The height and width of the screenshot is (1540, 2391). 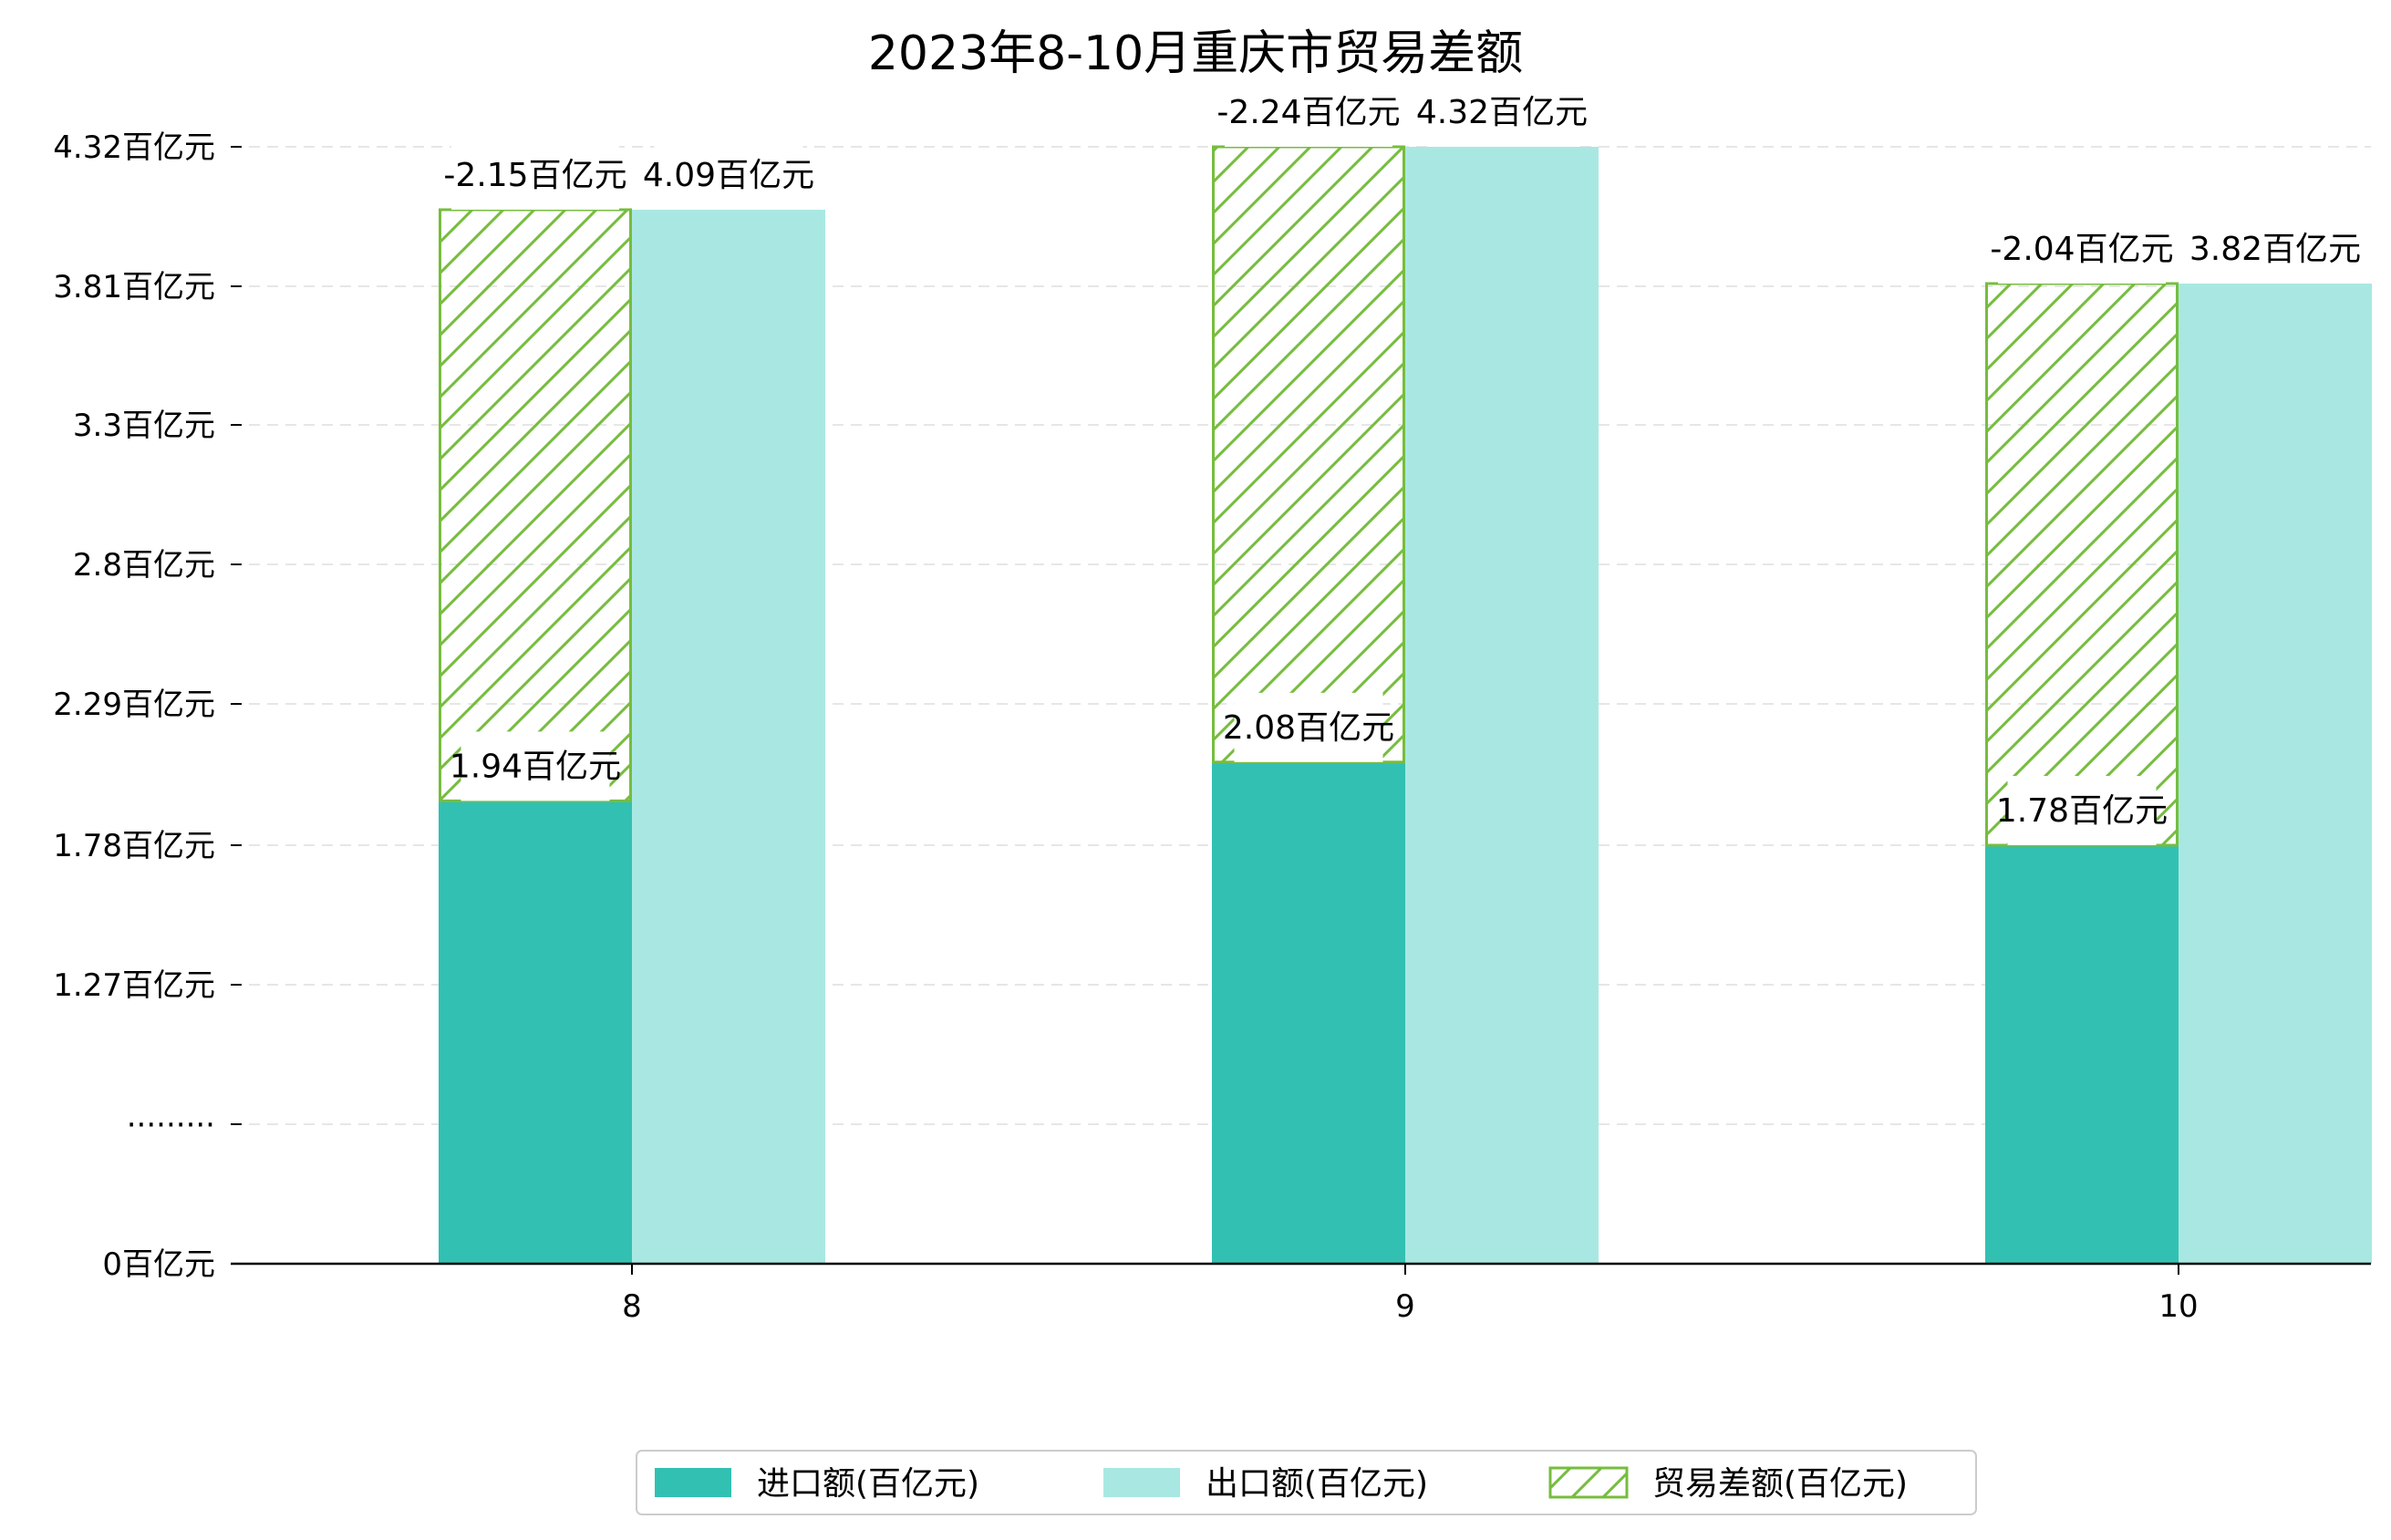 I want to click on data-label-import: 2.08百亿元, so click(x=1309, y=727).